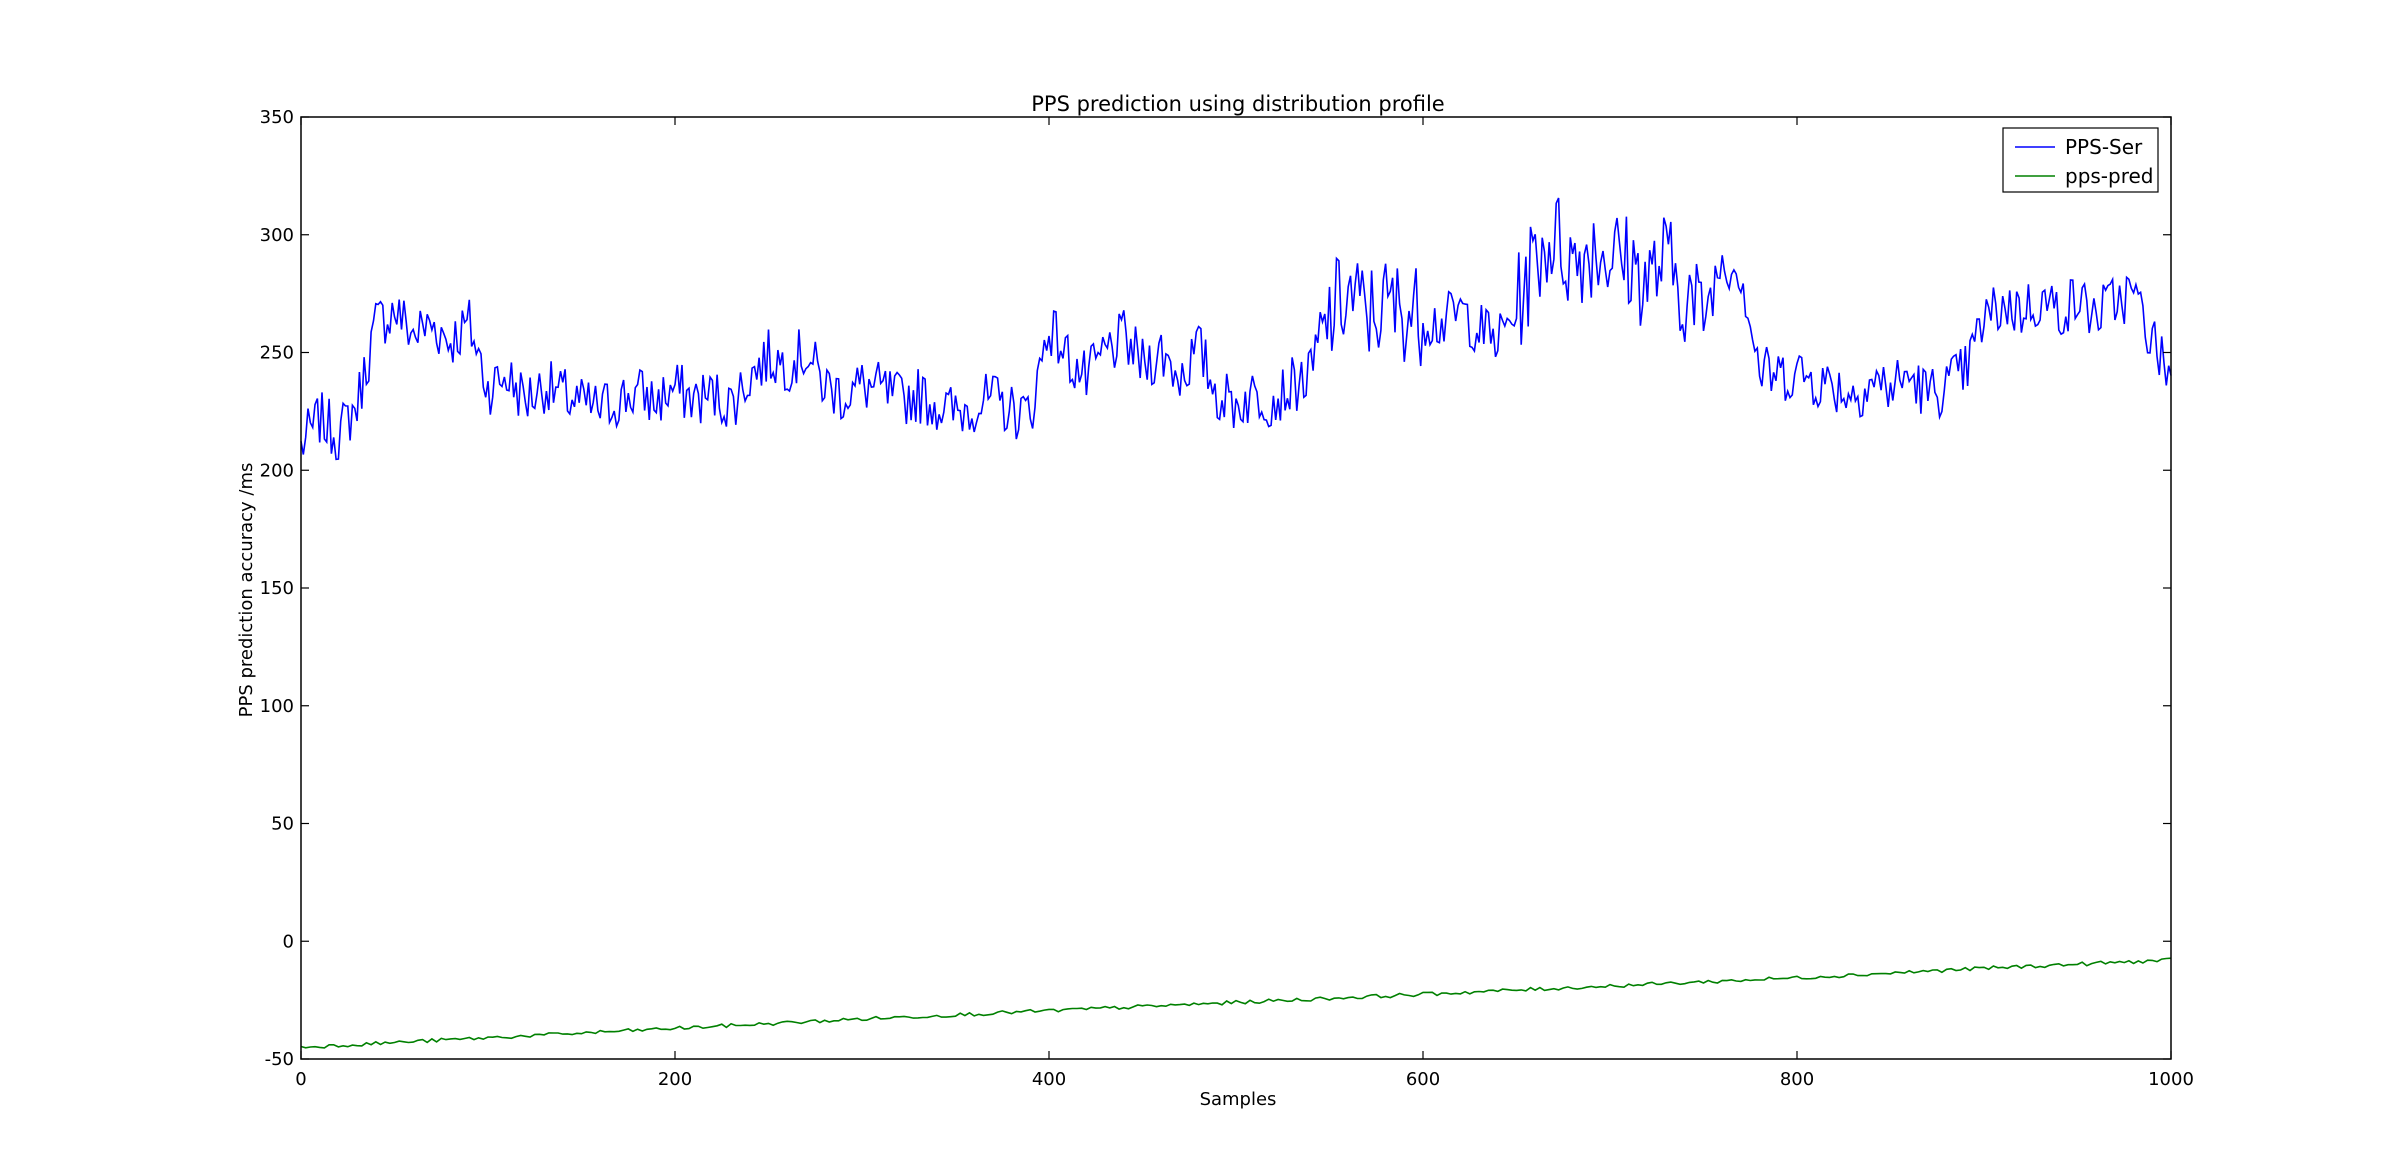  What do you see at coordinates (277, 588) in the screenshot?
I see `y-tick-label: 150` at bounding box center [277, 588].